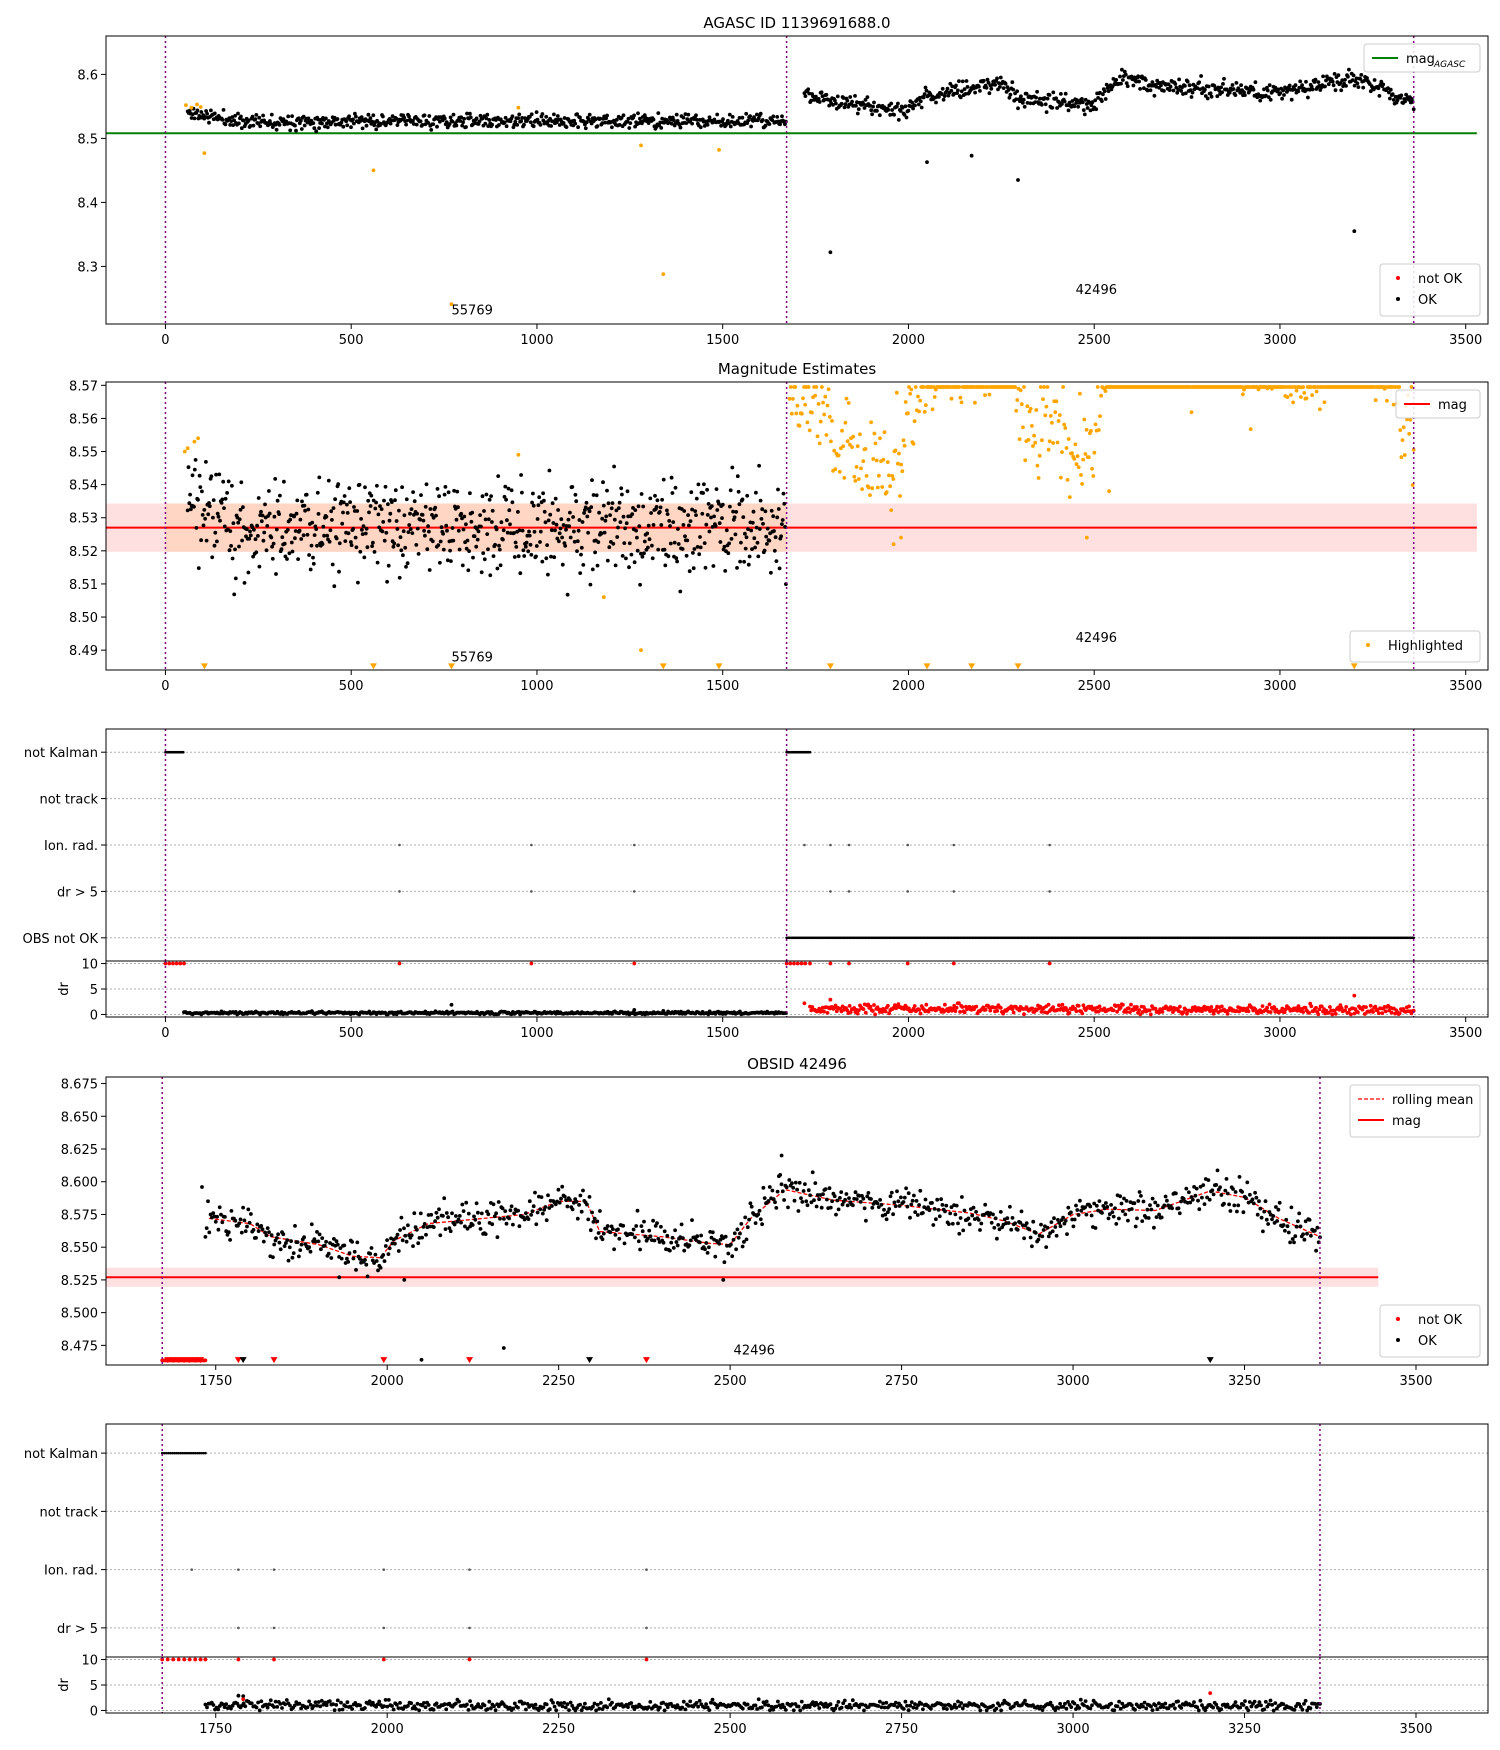  I want to click on flag-point, so click(634, 845).